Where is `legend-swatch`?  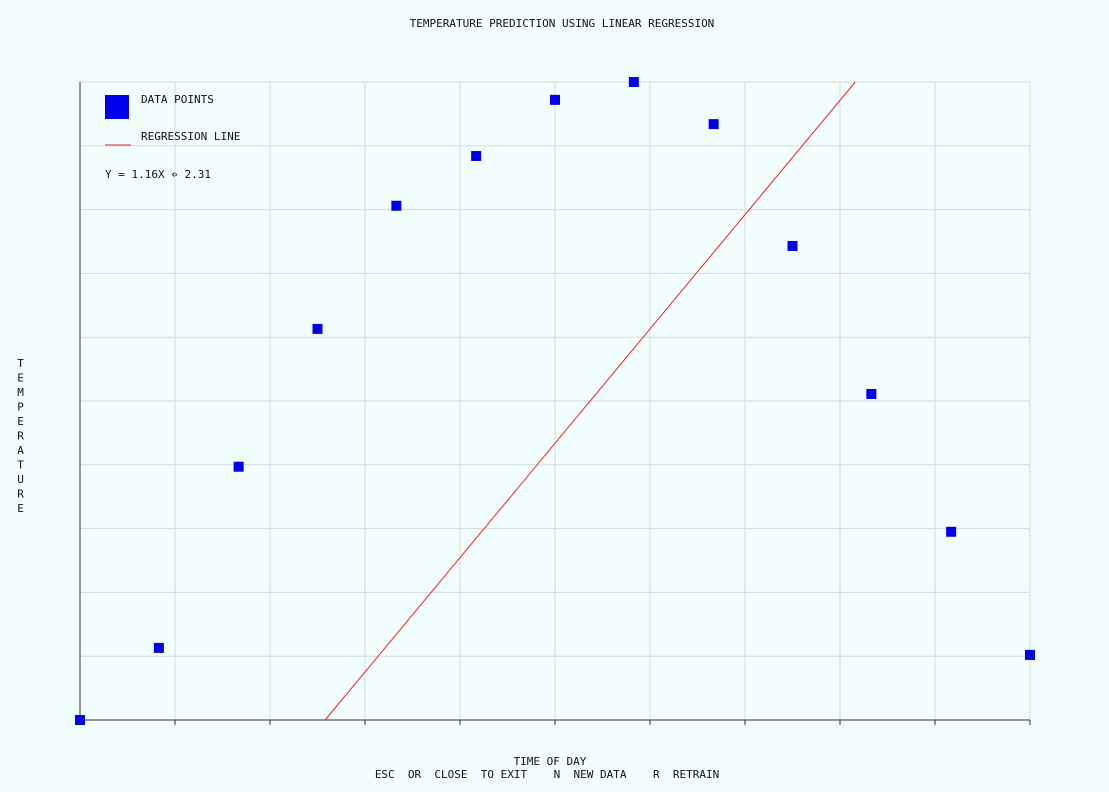
legend-swatch is located at coordinates (117, 107).